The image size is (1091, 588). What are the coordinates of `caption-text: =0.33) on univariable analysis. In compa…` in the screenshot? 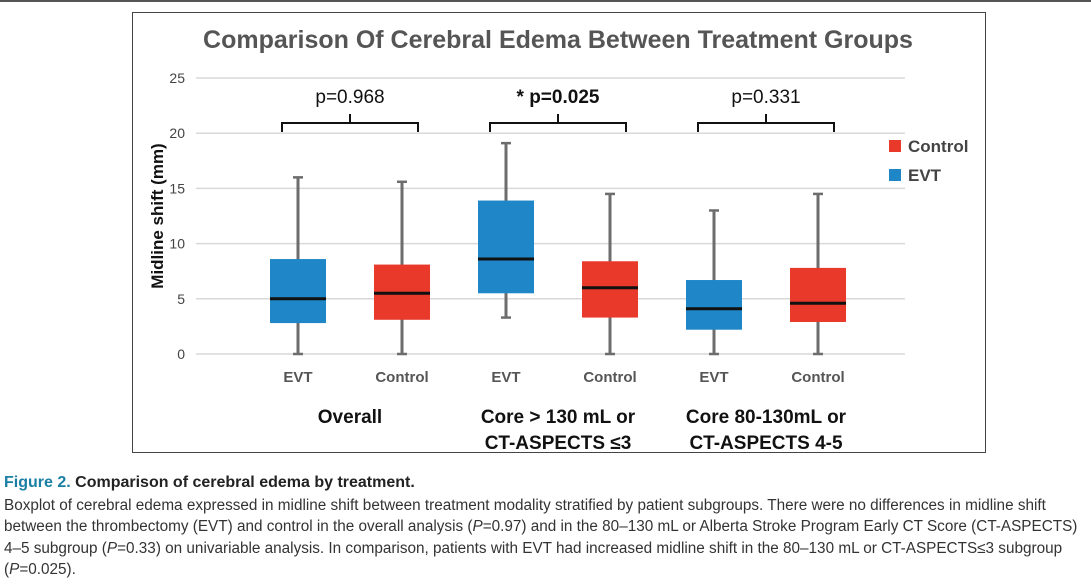 It's located at (533, 559).